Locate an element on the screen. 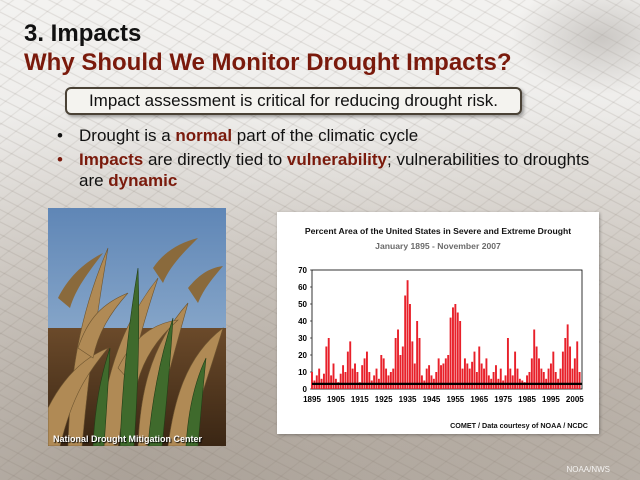  x-tick-label: 1955 is located at coordinates (455, 399).